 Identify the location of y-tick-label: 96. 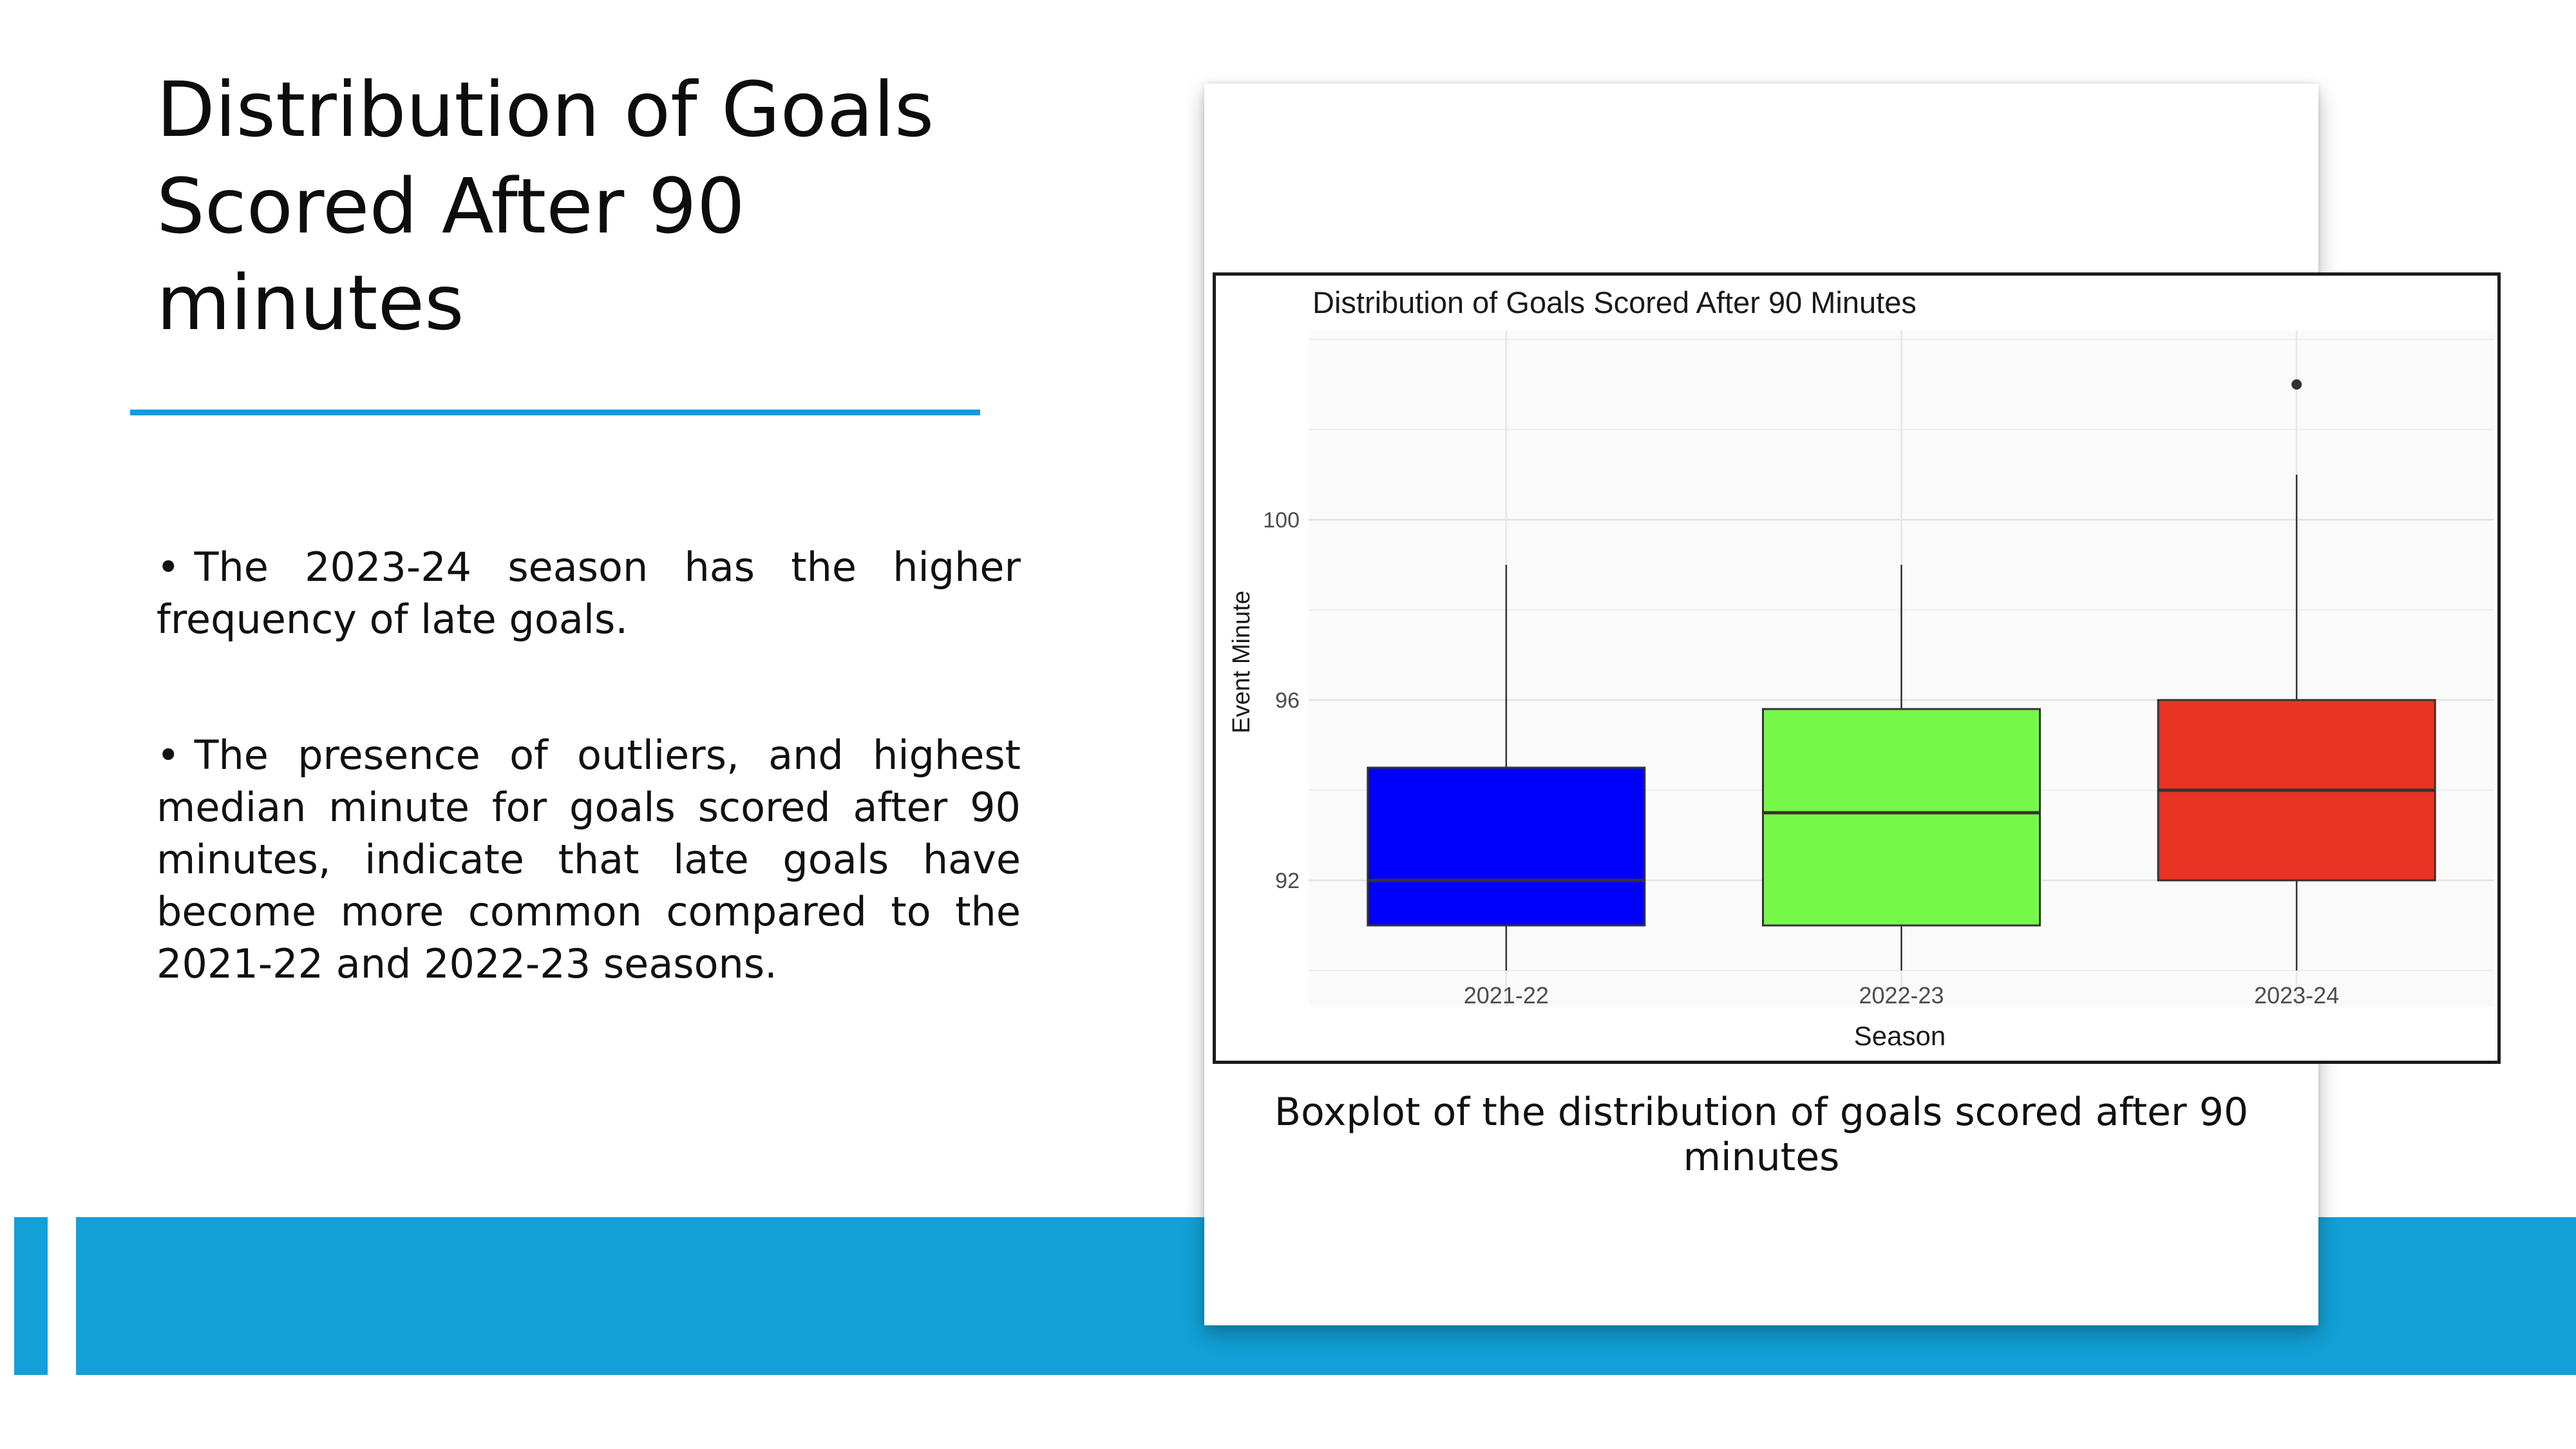
(1287, 700).